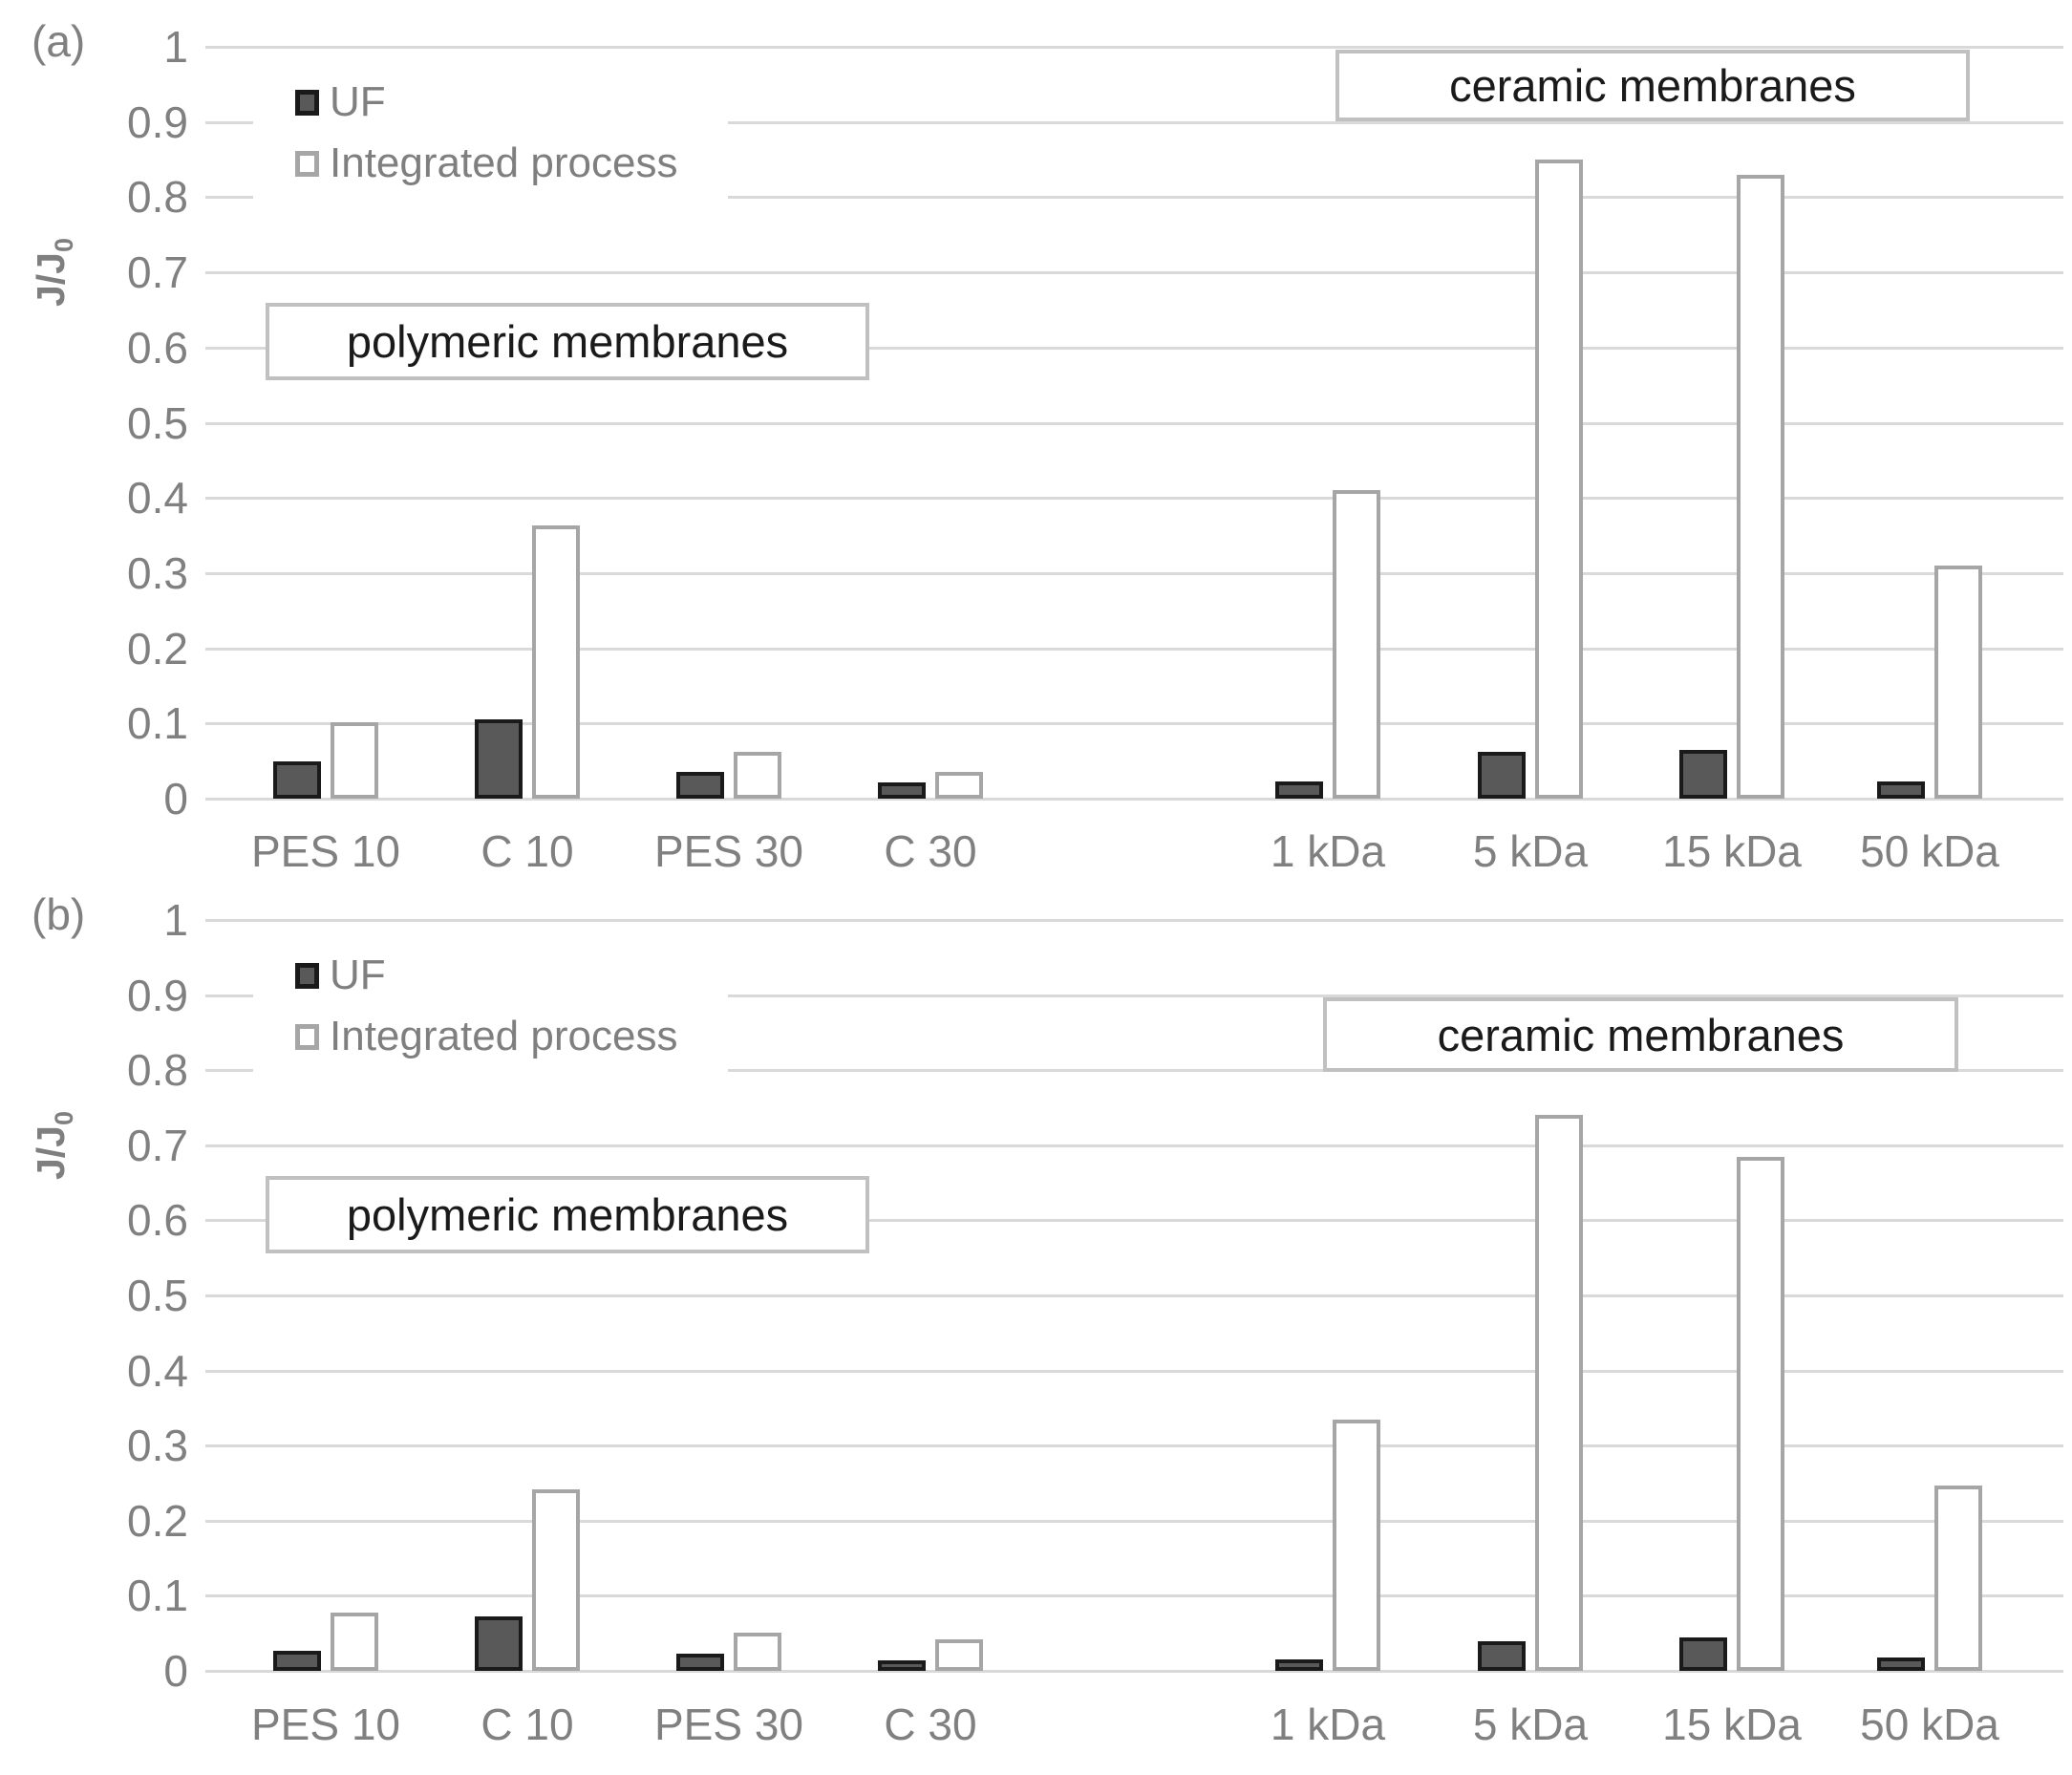 This screenshot has height=1775, width=2072. I want to click on bar-integrated-50kda-a, so click(1958, 682).